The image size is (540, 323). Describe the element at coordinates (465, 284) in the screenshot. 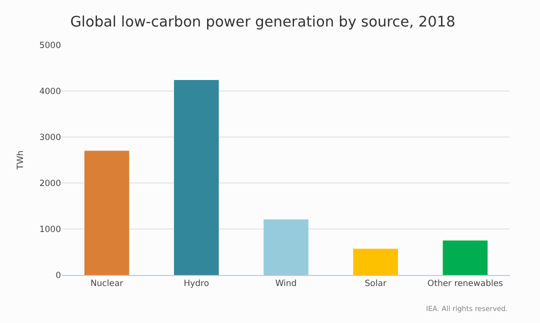

I see `x-tick-label: Other renewables` at that location.